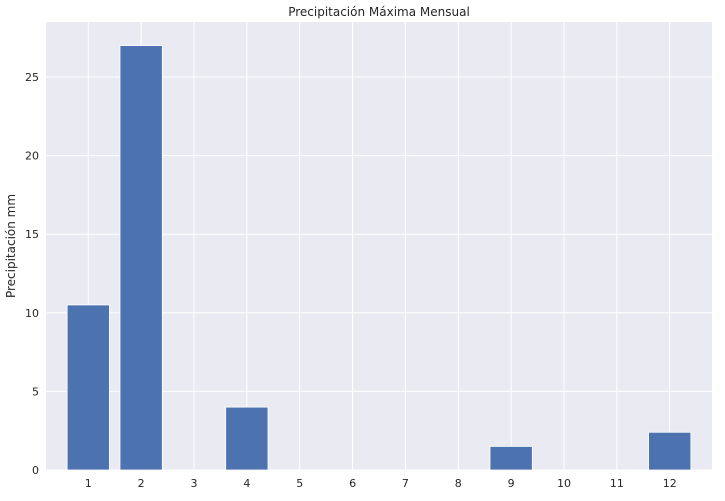 The height and width of the screenshot is (501, 725). I want to click on x-tick-label: 1, so click(88, 483).